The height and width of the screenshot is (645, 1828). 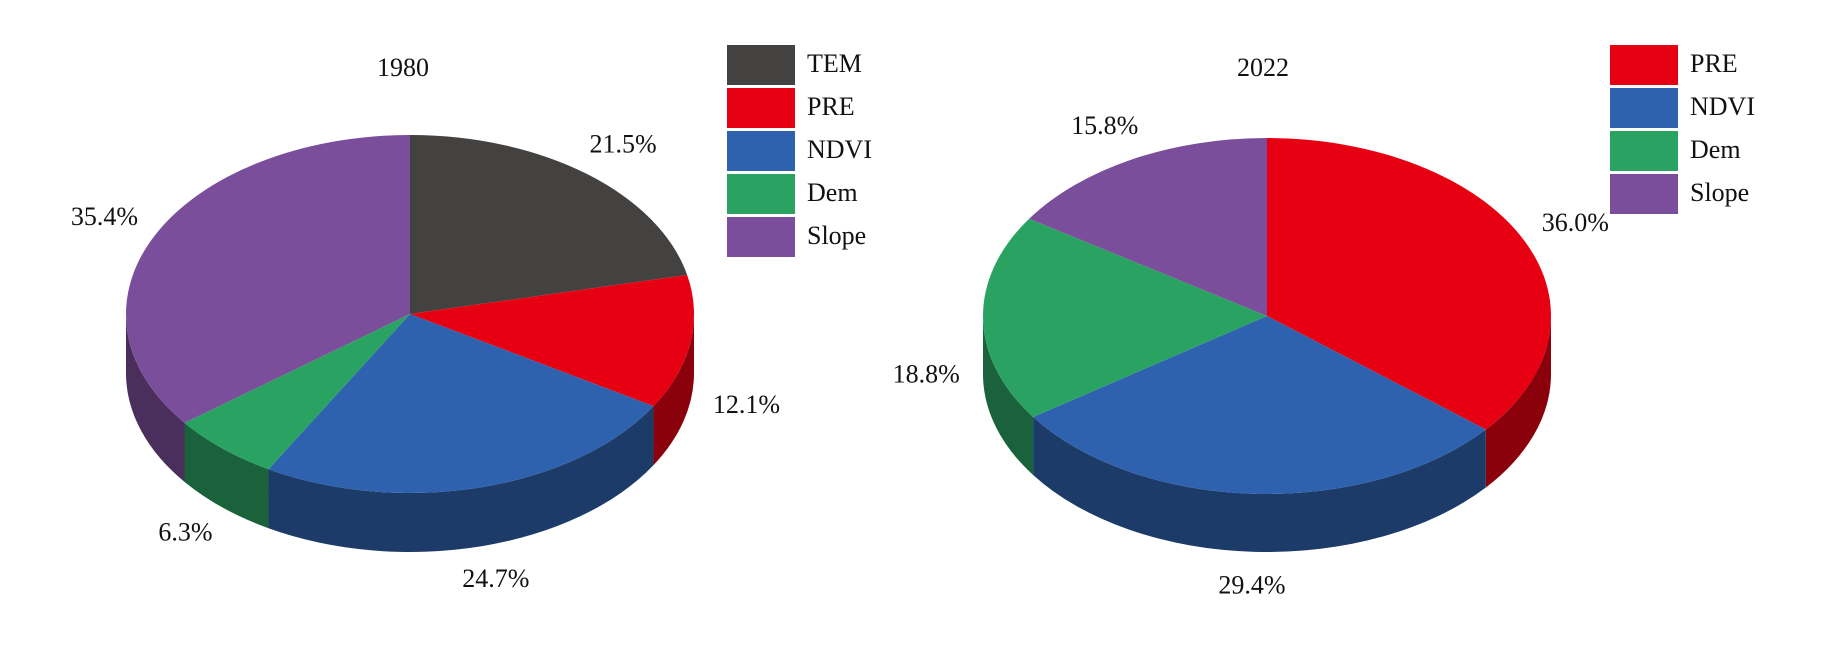 I want to click on chart-title: 2022, so click(x=1263, y=67).